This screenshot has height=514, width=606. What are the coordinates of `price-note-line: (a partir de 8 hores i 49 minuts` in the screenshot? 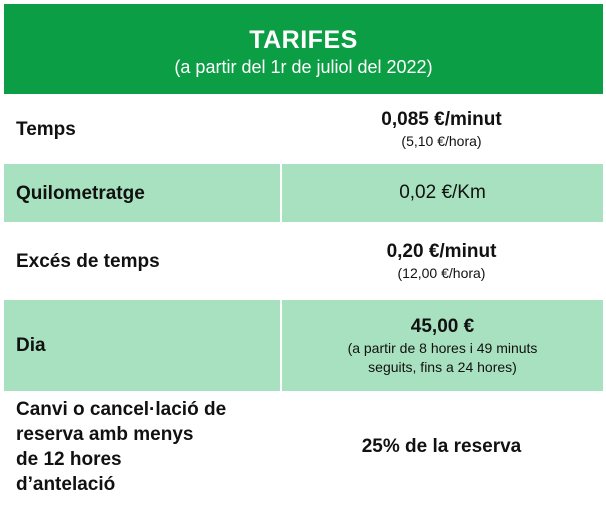 It's located at (442, 347).